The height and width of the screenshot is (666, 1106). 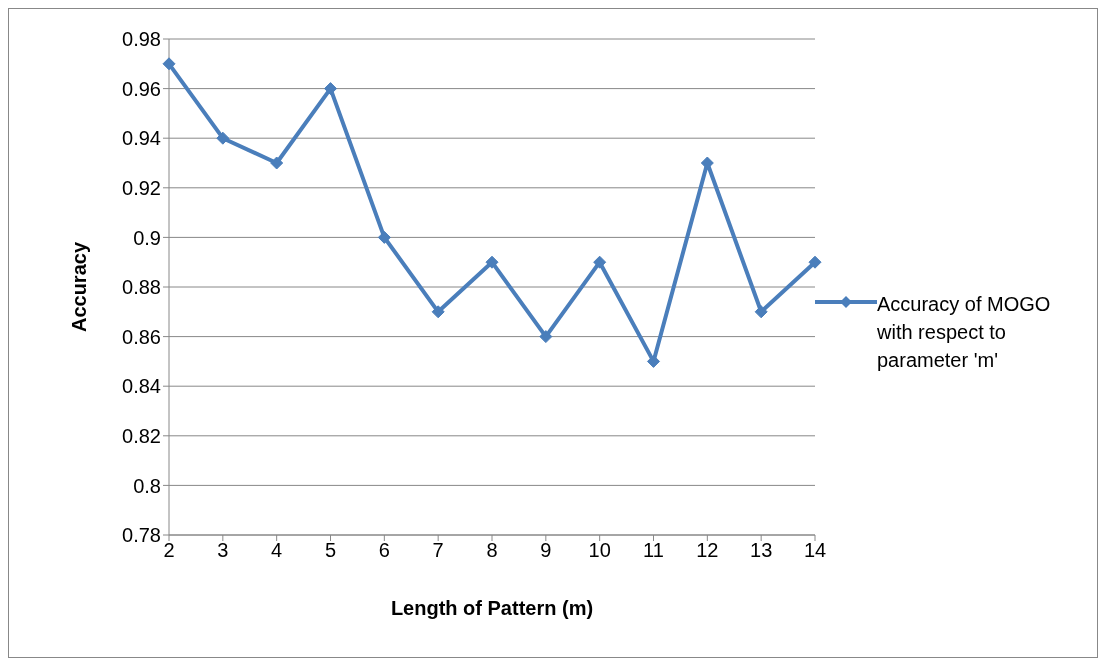 What do you see at coordinates (147, 237) in the screenshot?
I see `y-tick-label: 0.9` at bounding box center [147, 237].